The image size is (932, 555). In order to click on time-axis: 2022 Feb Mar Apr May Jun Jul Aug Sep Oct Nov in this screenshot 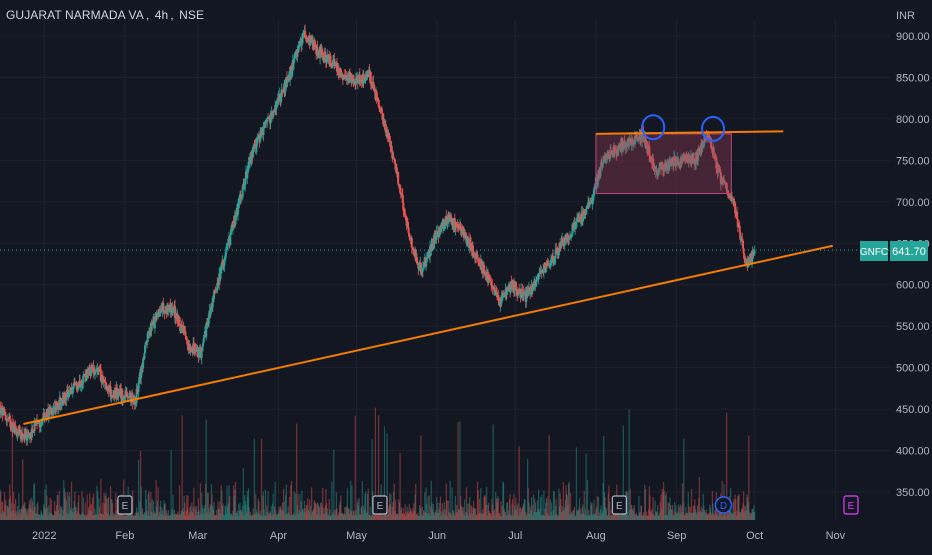, I will do `click(439, 536)`.